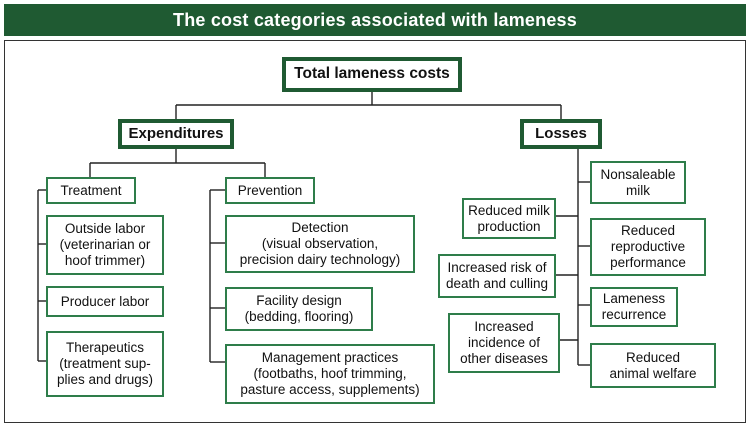 This screenshot has height=427, width=750. I want to click on node-total-lameness-costs: Total lameness costs, so click(372, 74).